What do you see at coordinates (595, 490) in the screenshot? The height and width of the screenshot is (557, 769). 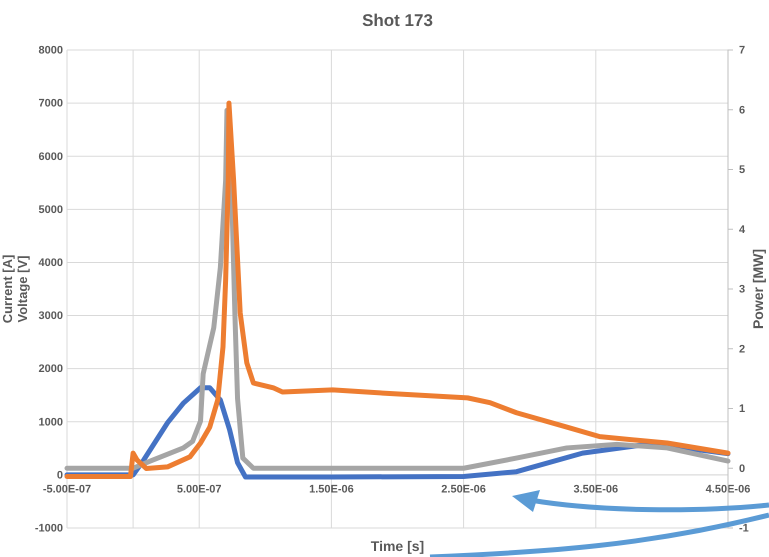 I see `x-tick-label: 3.50E-06` at bounding box center [595, 490].